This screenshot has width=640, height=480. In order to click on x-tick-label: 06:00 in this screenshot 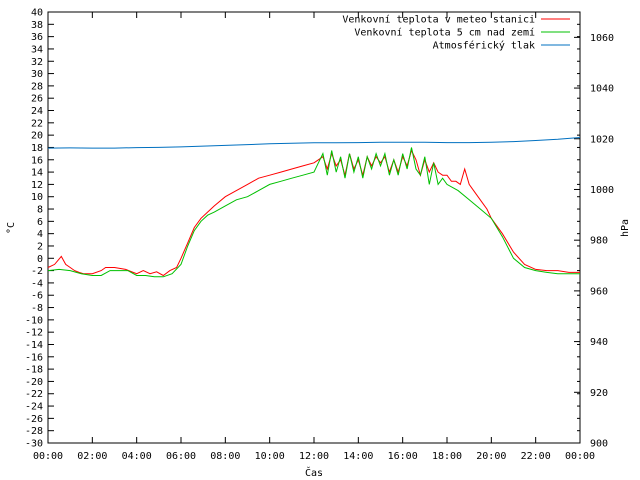, I will do `click(181, 456)`.